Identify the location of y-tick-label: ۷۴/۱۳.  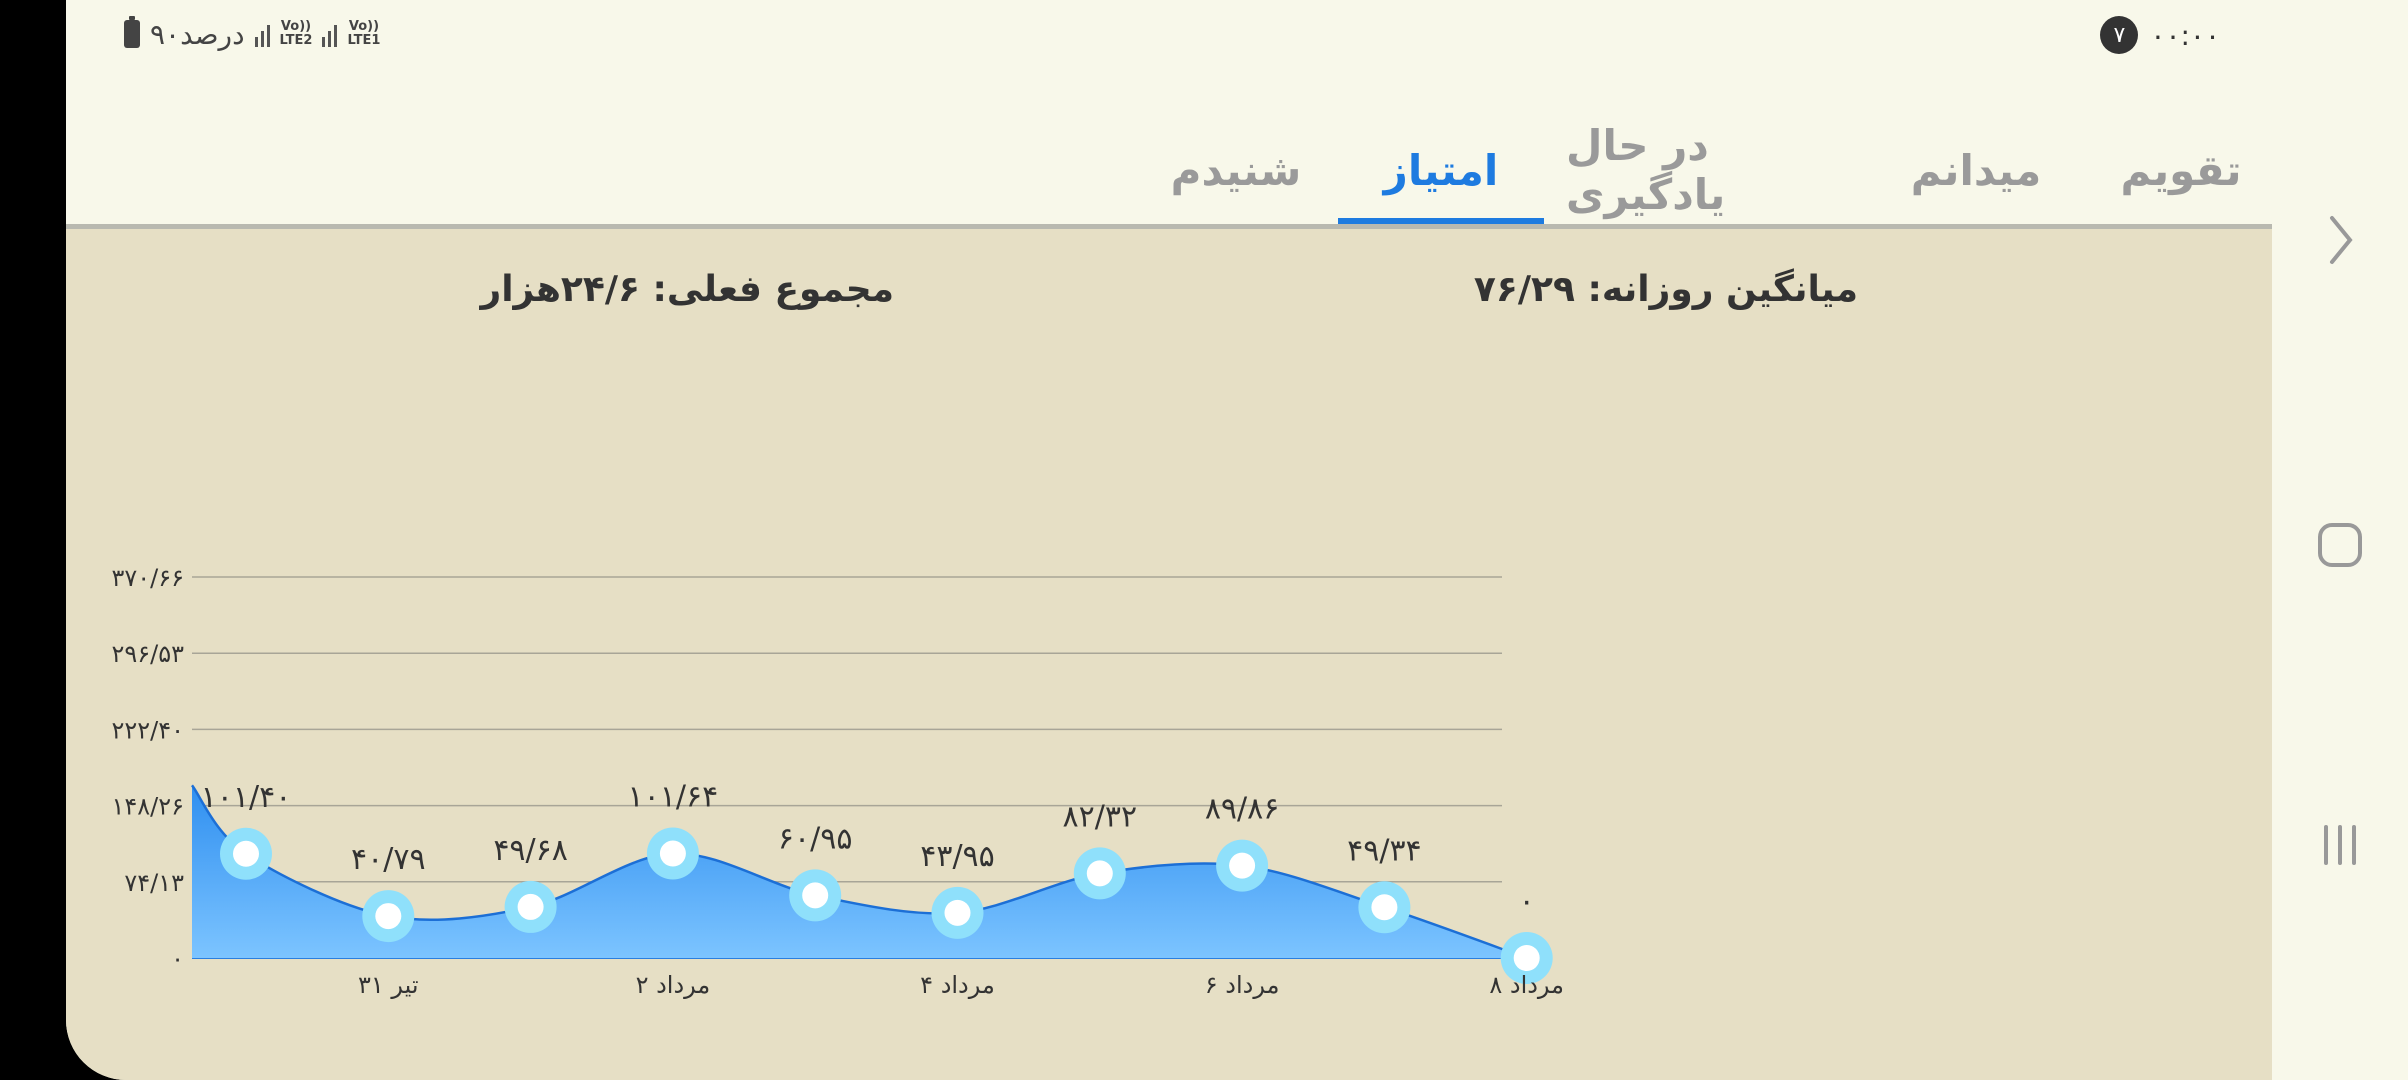
(154, 883).